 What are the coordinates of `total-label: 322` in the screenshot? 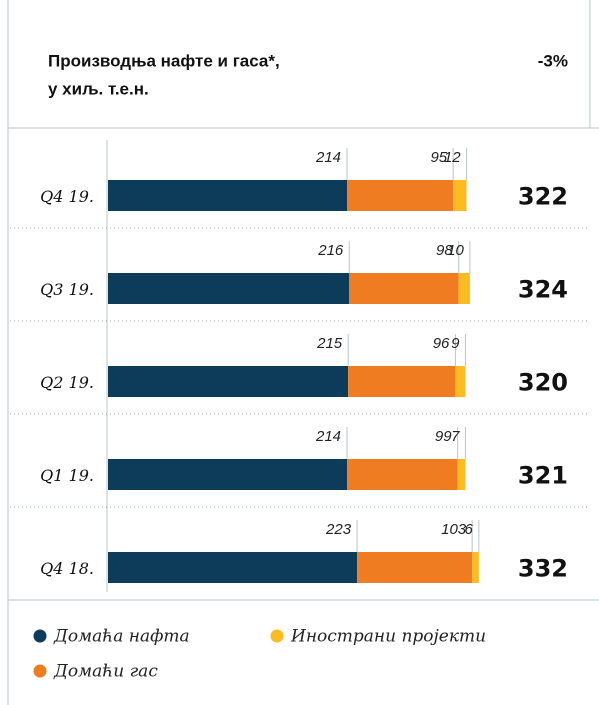 It's located at (543, 197).